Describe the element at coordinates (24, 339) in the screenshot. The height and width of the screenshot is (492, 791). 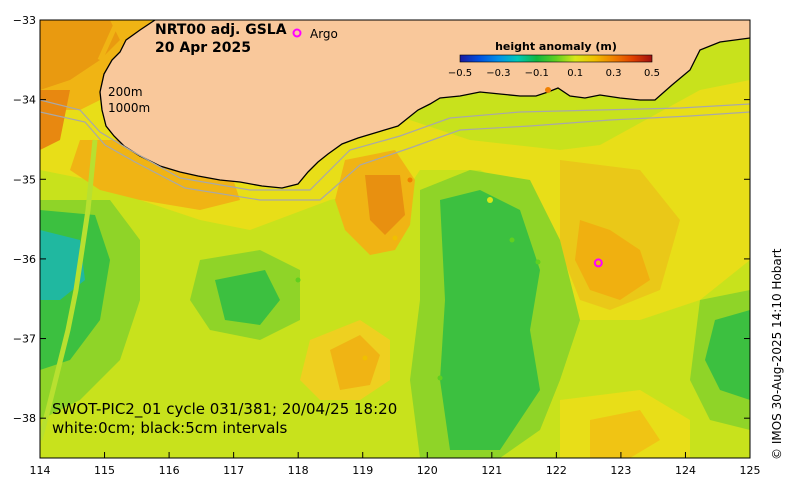
I see `y-tick-label: −37` at that location.